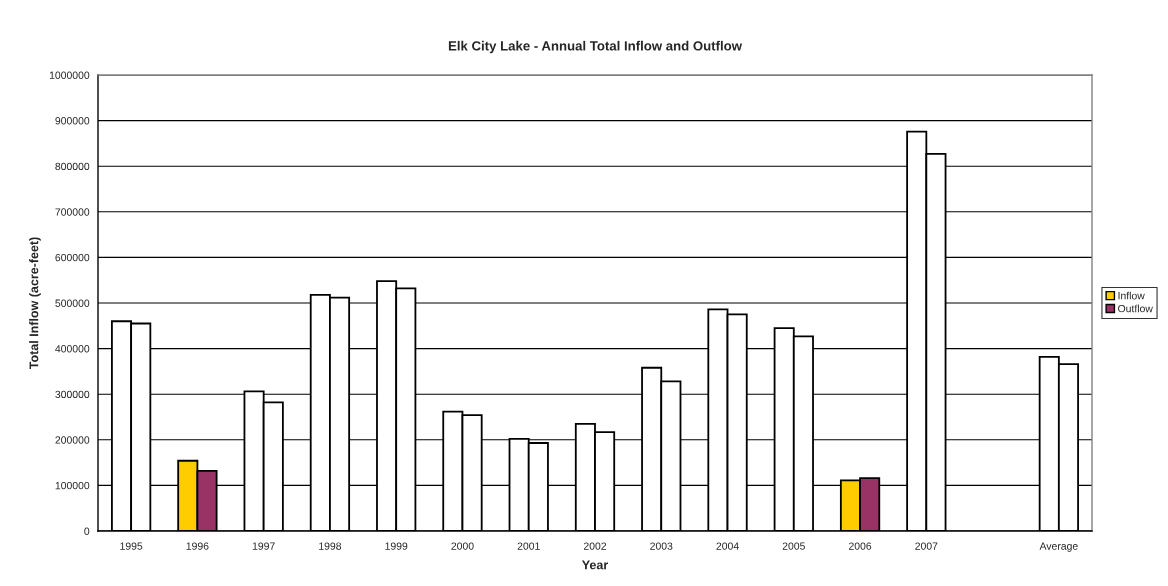 The image size is (1168, 586). What do you see at coordinates (72, 440) in the screenshot?
I see `y-tick-label: 200000` at bounding box center [72, 440].